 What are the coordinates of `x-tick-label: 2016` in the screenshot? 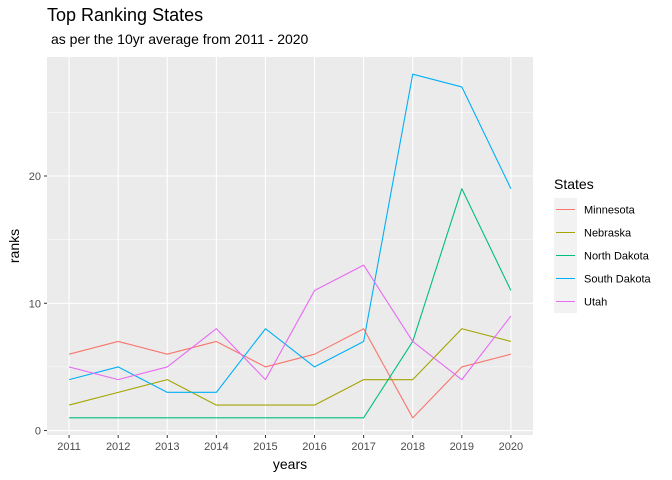 It's located at (314, 447).